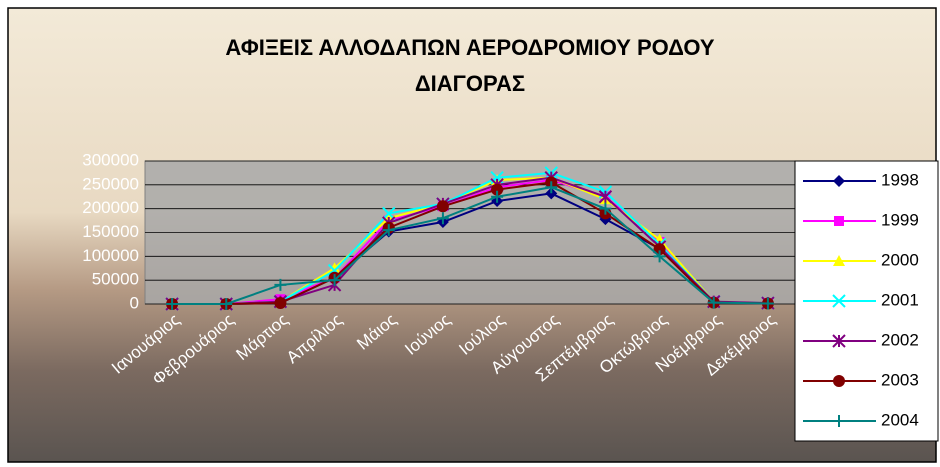 The width and height of the screenshot is (940, 467). I want to click on legend-label: 2004, so click(900, 419).